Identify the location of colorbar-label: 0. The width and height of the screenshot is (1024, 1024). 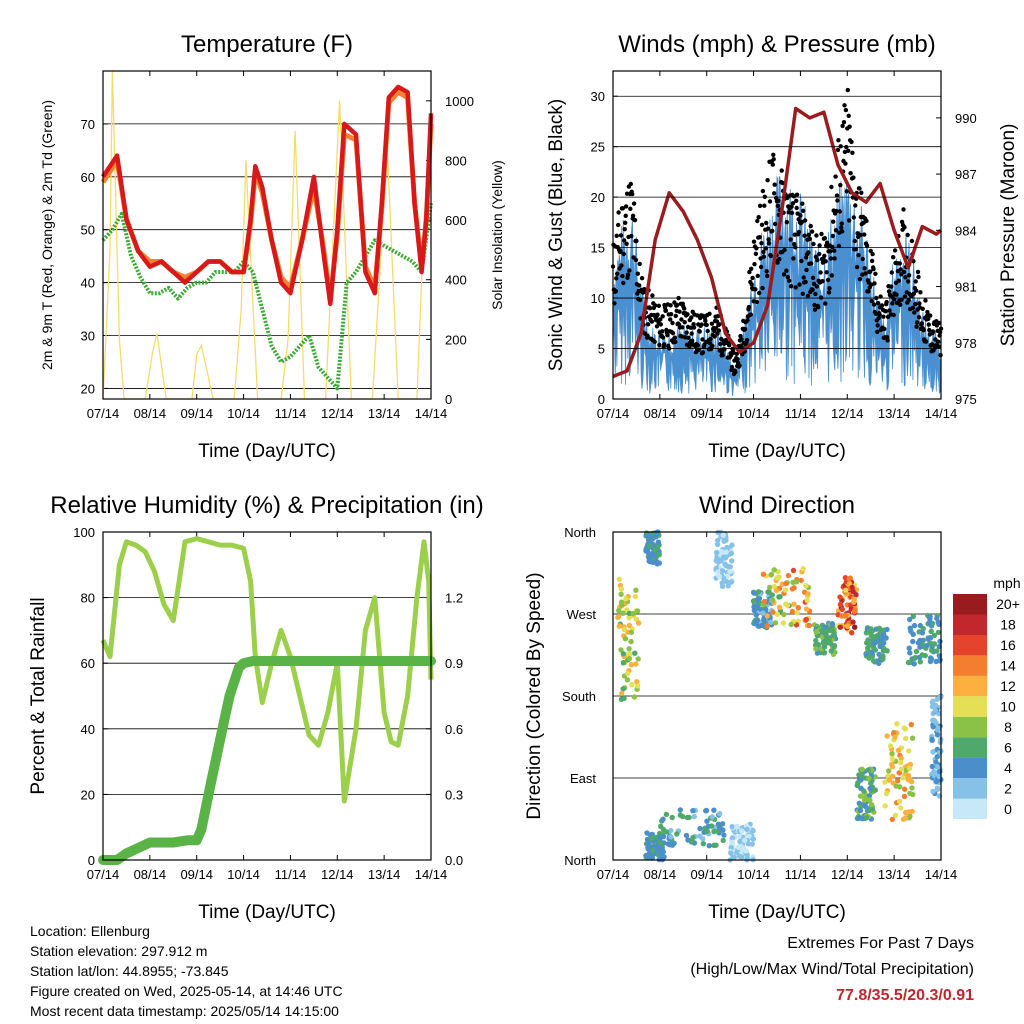
(1008, 809).